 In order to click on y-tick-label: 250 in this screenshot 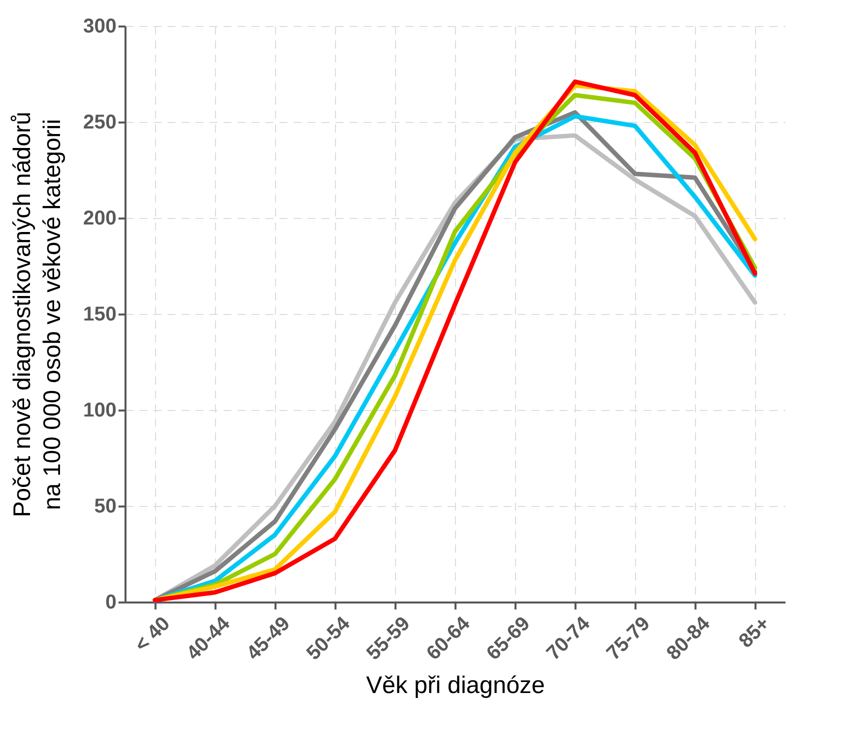, I will do `click(99, 123)`.